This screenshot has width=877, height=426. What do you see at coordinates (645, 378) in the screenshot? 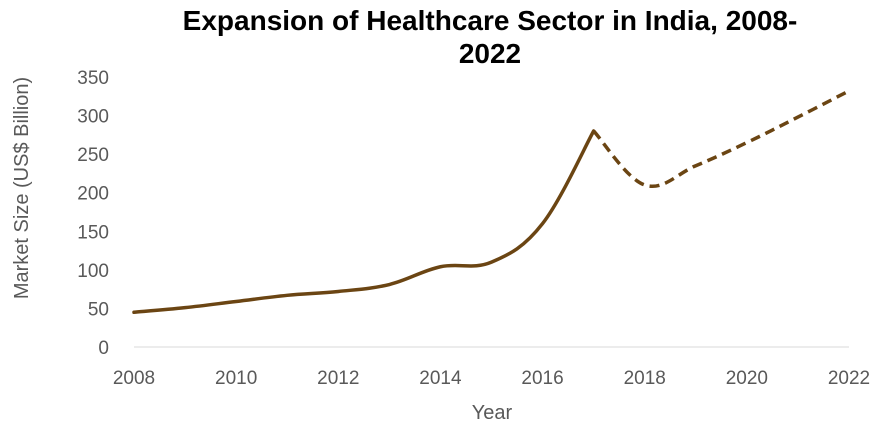
I see `x-tick-label: 2018` at bounding box center [645, 378].